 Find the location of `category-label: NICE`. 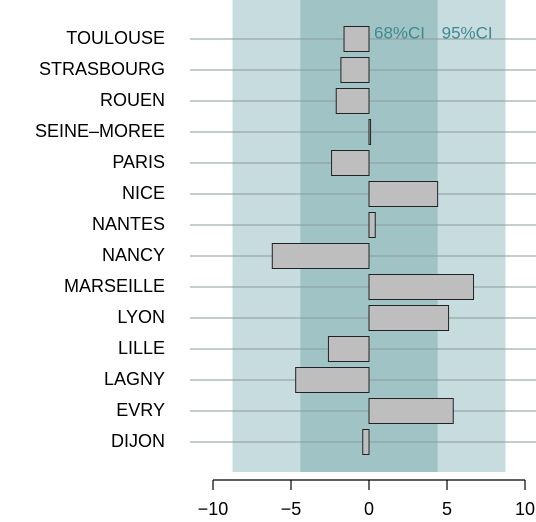

category-label: NICE is located at coordinates (143, 193).